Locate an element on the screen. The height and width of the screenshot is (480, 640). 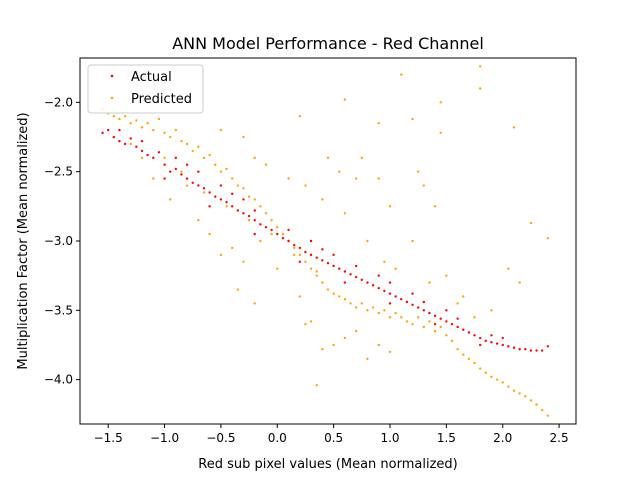
y-tick-label: −2.0 is located at coordinates (58, 102).